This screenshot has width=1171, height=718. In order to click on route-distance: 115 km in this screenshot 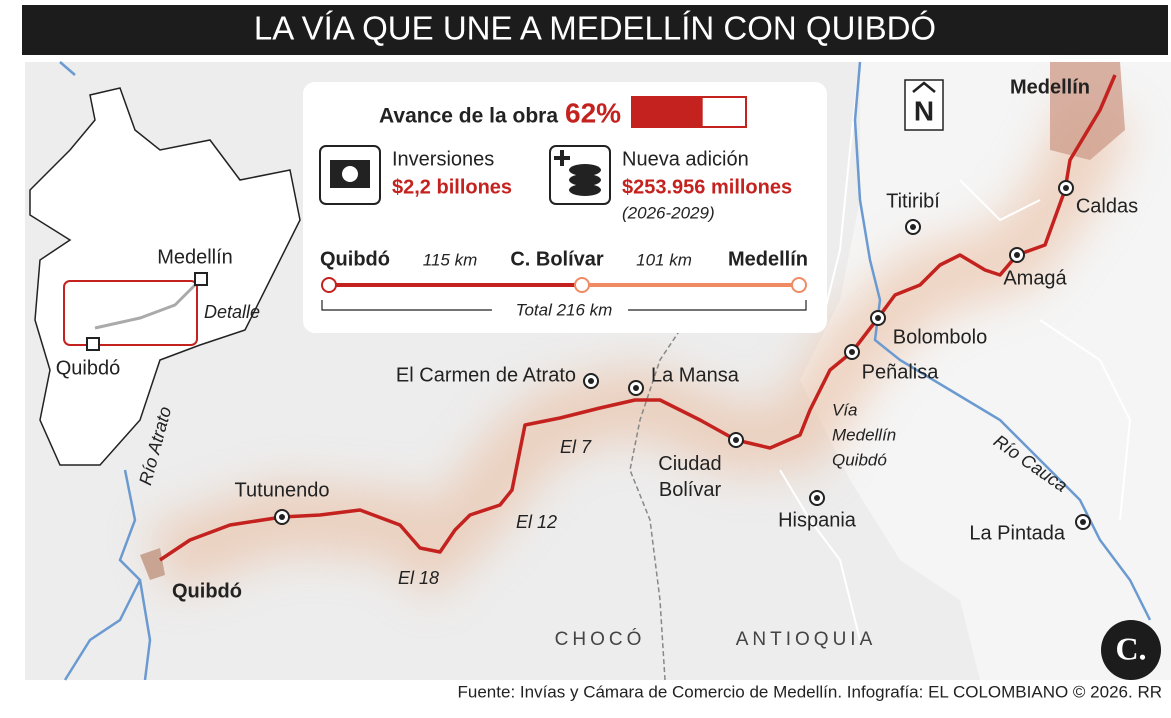, I will do `click(450, 259)`.